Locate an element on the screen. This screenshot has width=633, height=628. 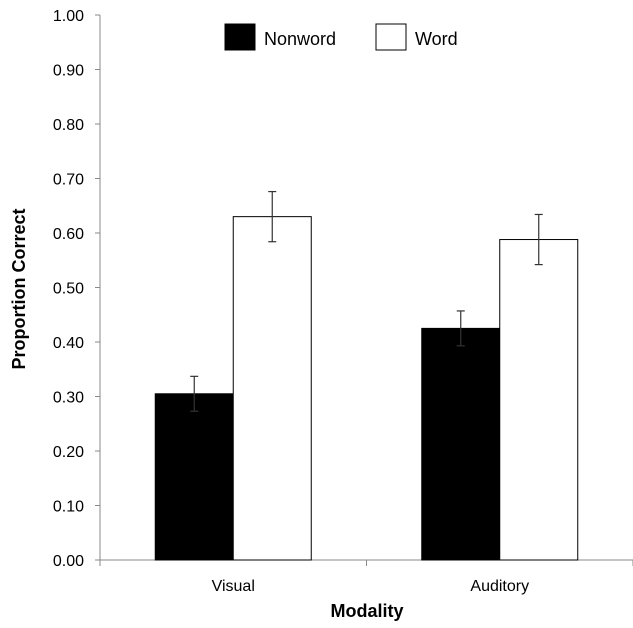
x-axis-title: Modality is located at coordinates (366, 611).